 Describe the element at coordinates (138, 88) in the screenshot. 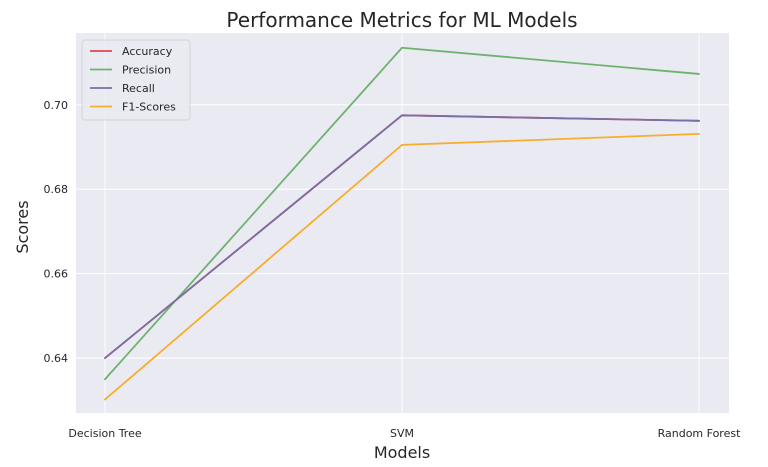

I see `legend-label-recall: Recall` at that location.